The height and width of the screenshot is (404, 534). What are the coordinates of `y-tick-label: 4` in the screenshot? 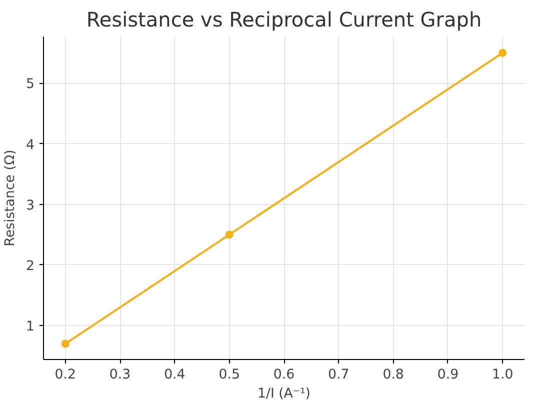 It's located at (30, 145).